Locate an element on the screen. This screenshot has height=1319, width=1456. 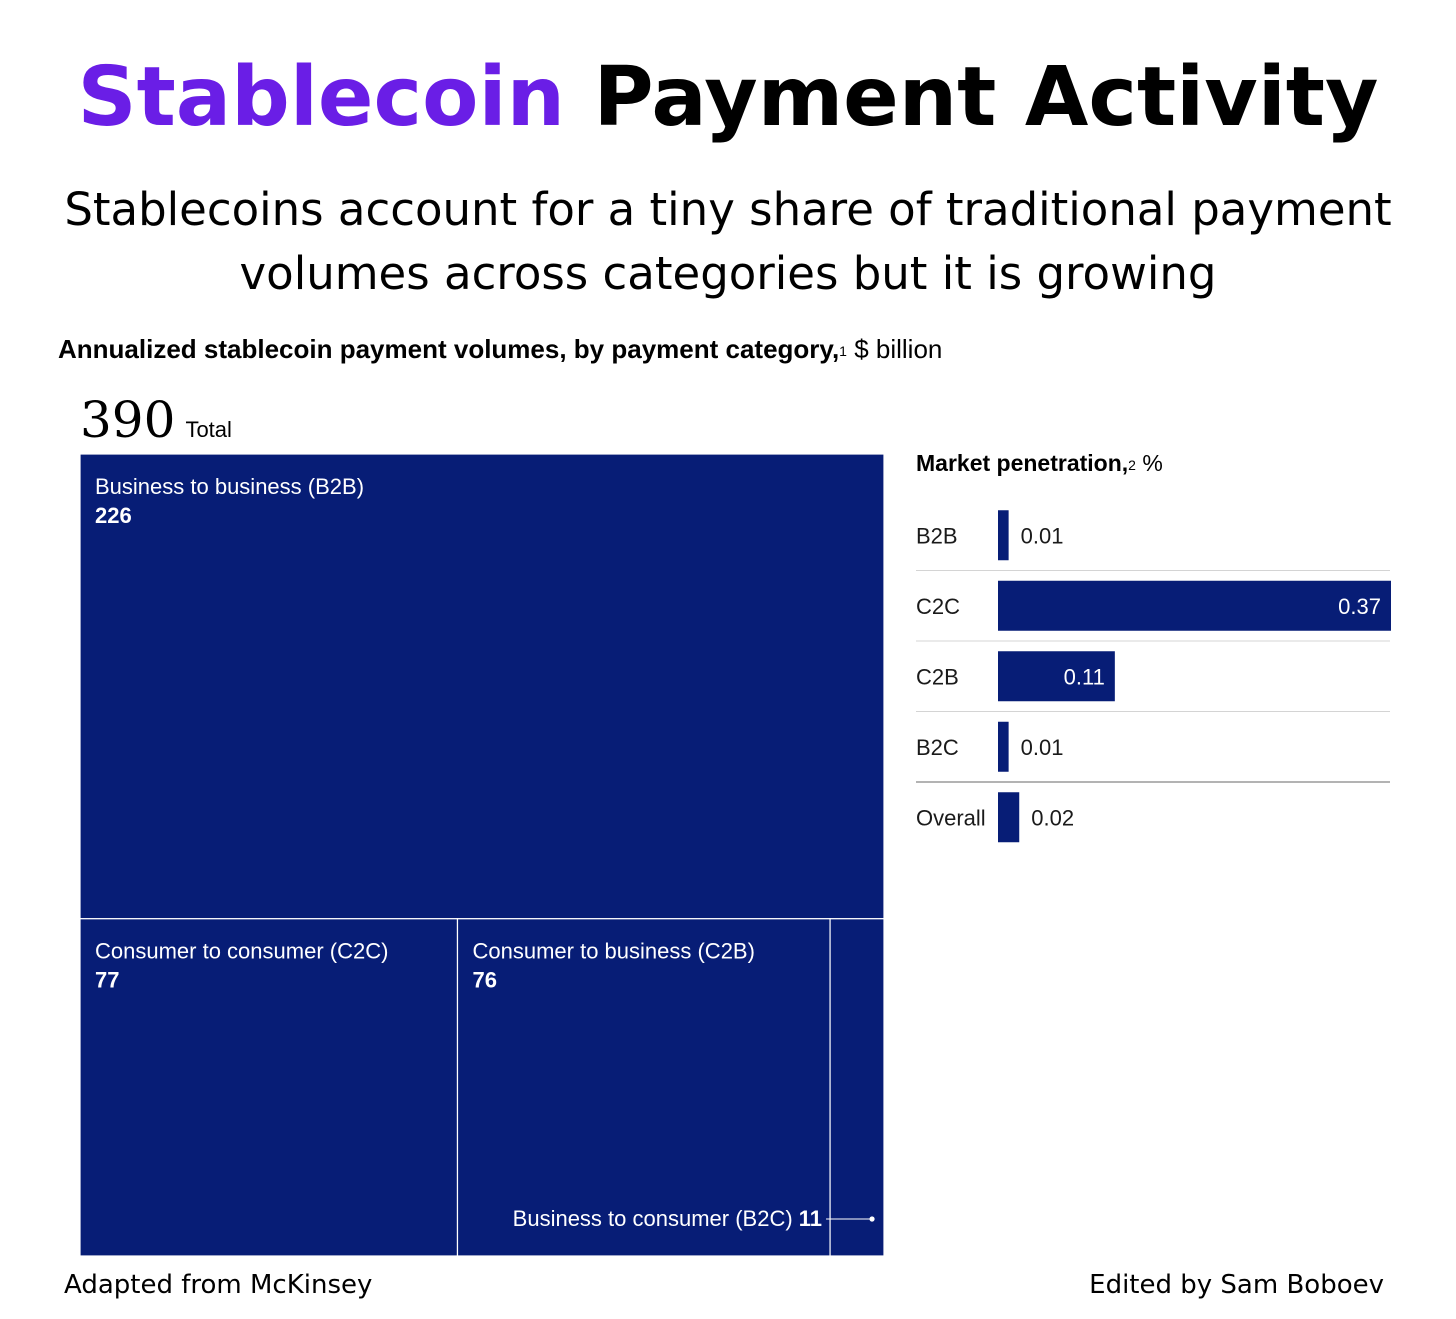
treemap-value-0: 226 is located at coordinates (113, 515).